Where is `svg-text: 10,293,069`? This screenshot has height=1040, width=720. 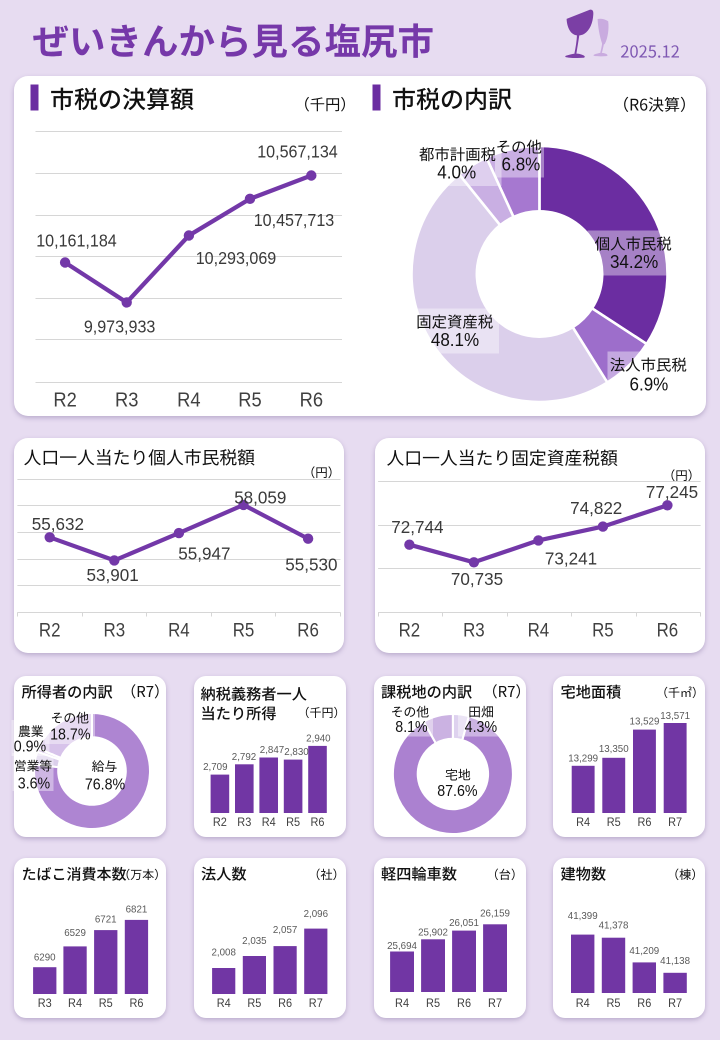 svg-text: 10,293,069 is located at coordinates (236, 258).